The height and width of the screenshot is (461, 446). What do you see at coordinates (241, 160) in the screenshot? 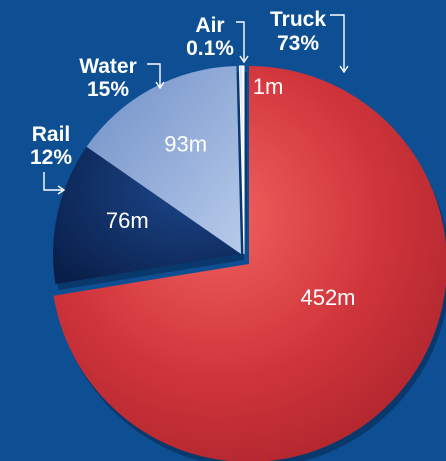
I see `air-slice` at bounding box center [241, 160].